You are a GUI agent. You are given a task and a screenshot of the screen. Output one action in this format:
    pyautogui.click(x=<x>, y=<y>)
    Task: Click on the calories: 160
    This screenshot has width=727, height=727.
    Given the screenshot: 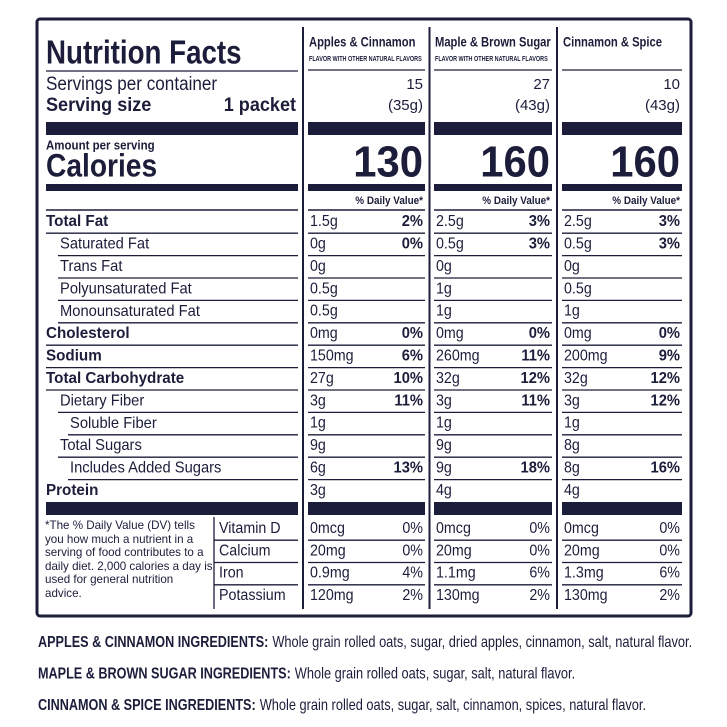 What is the action you would take?
    pyautogui.click(x=515, y=162)
    